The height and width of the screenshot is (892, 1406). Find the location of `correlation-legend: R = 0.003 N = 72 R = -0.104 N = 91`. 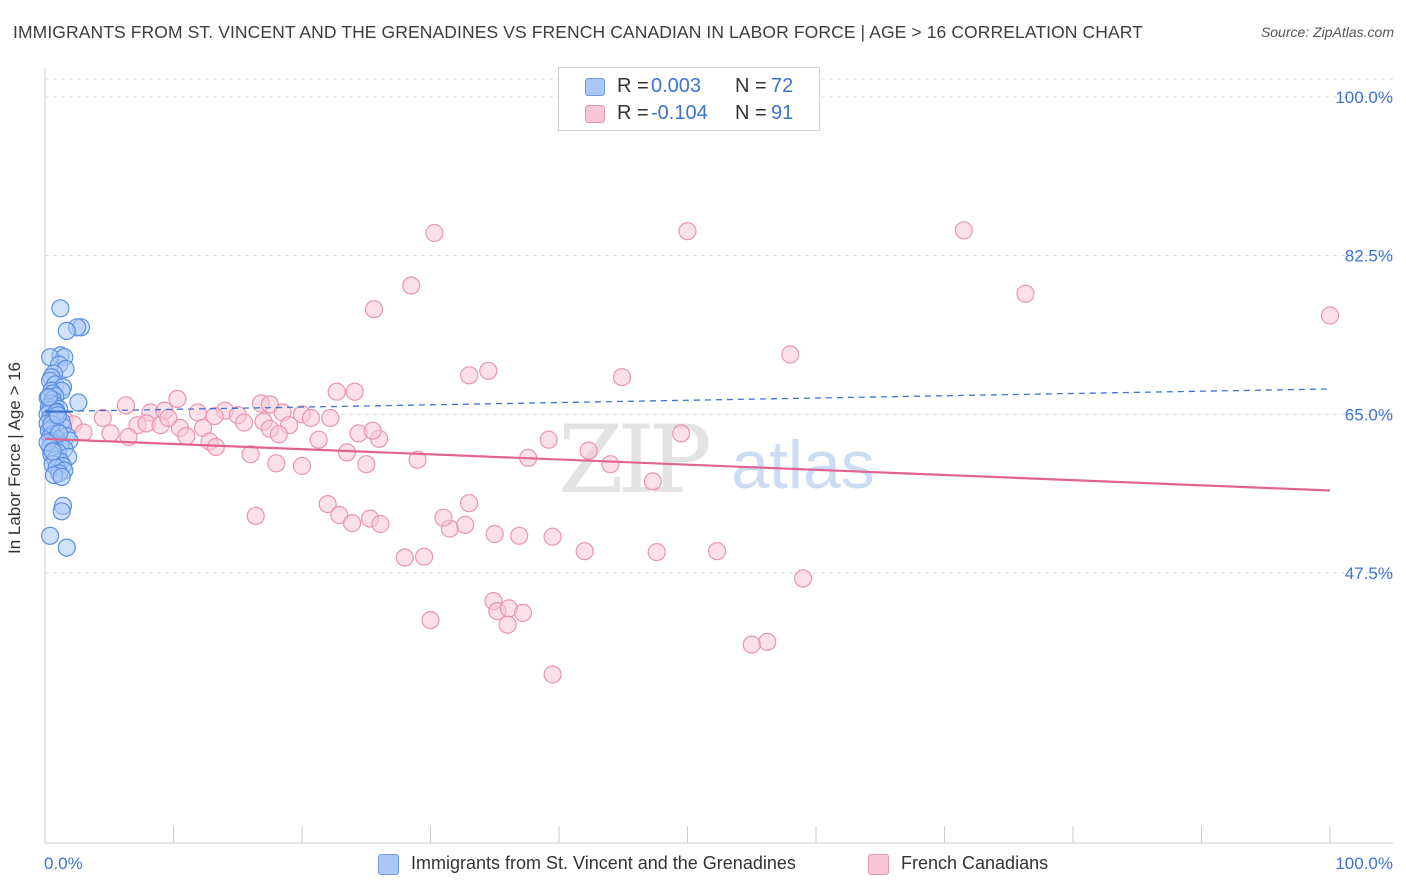

correlation-legend: R = 0.003 N = 72 R = -0.104 N = 91 is located at coordinates (689, 99).